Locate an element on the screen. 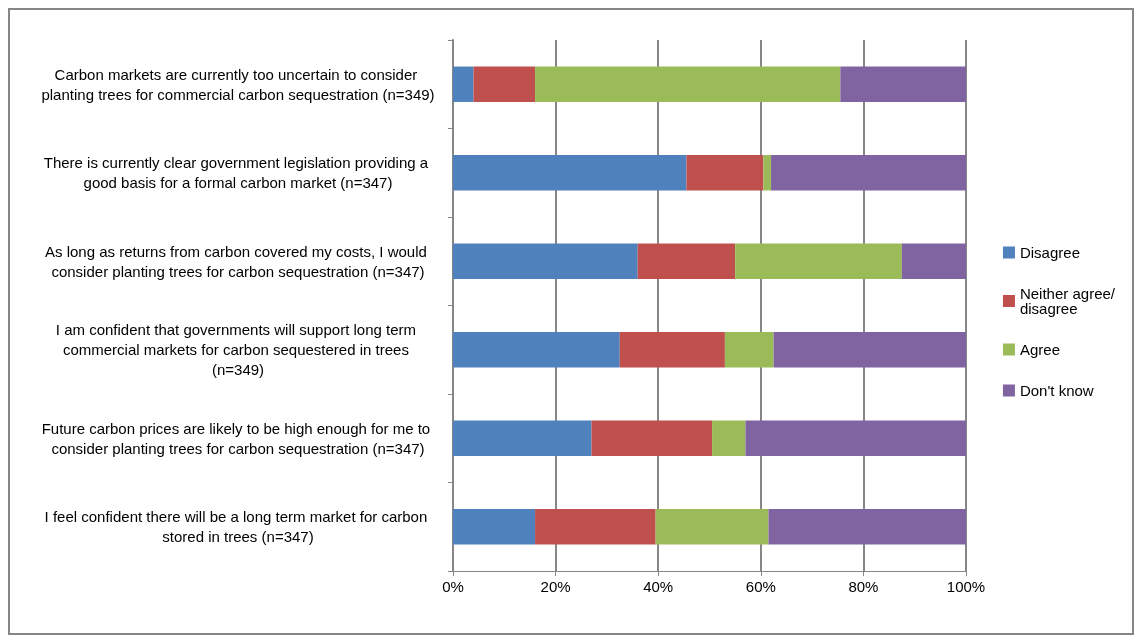  x-tick-label: 20% is located at coordinates (555, 586).